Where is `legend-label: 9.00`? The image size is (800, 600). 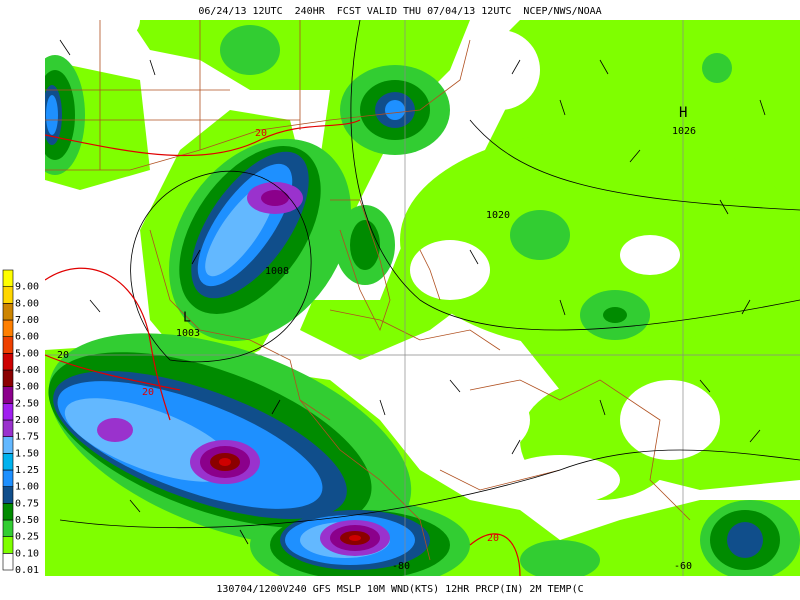
legend-label: 9.00 is located at coordinates (27, 287).